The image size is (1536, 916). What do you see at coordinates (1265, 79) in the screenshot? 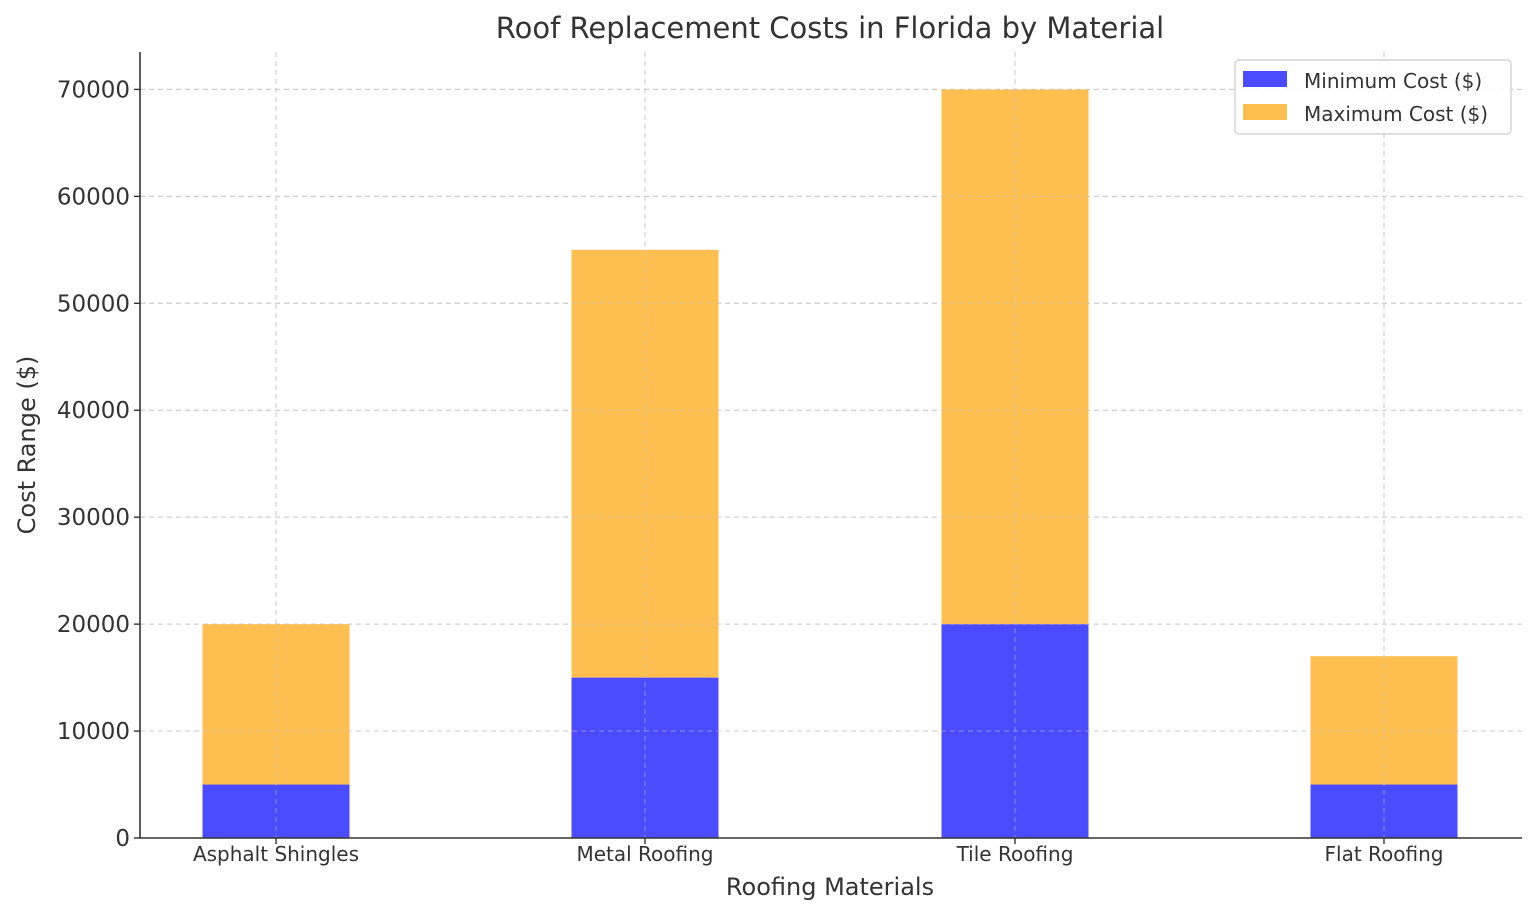
I see `legend-swatch-minimum` at bounding box center [1265, 79].